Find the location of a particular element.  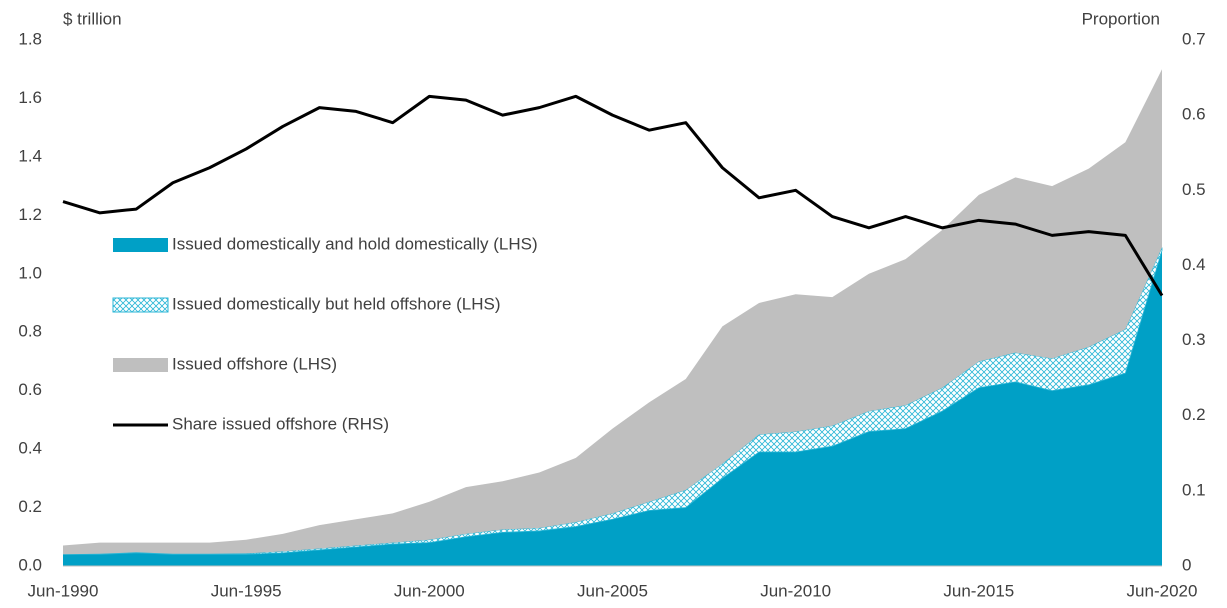

y-tick-label: 1.2 is located at coordinates (30, 214).